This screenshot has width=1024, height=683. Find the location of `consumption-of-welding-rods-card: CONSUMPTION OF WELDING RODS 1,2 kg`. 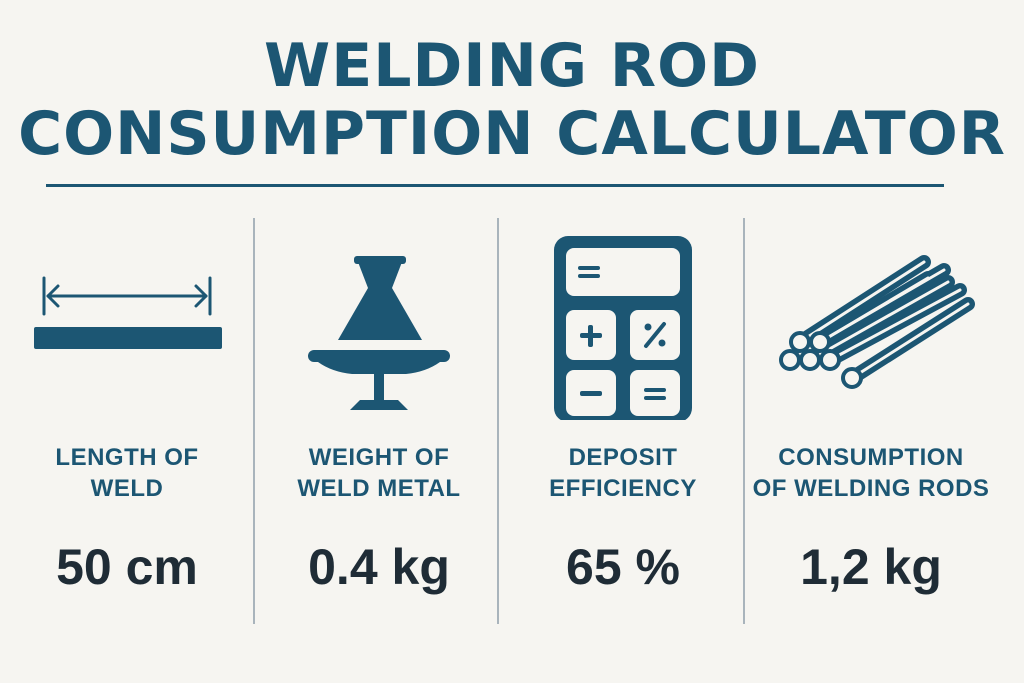

consumption-of-welding-rods-card: CONSUMPTION OF WELDING RODS 1,2 kg is located at coordinates (871, 420).